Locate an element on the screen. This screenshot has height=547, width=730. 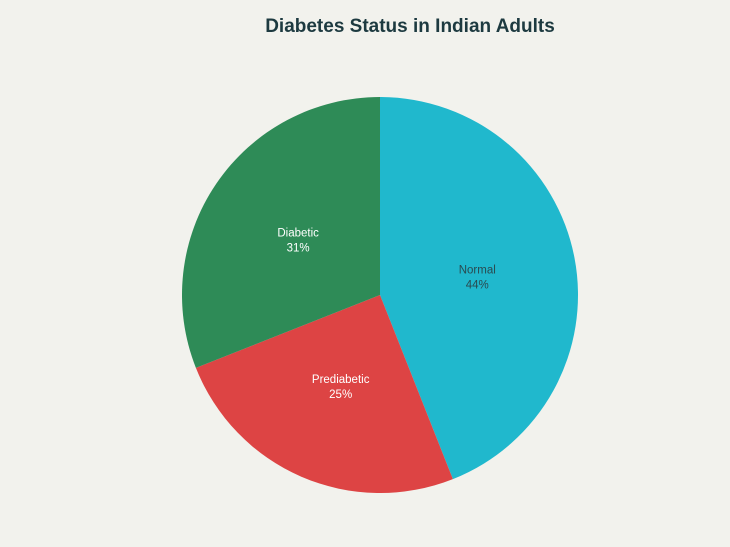
chart-title: Diabetes Status in Indian Adults is located at coordinates (410, 26).